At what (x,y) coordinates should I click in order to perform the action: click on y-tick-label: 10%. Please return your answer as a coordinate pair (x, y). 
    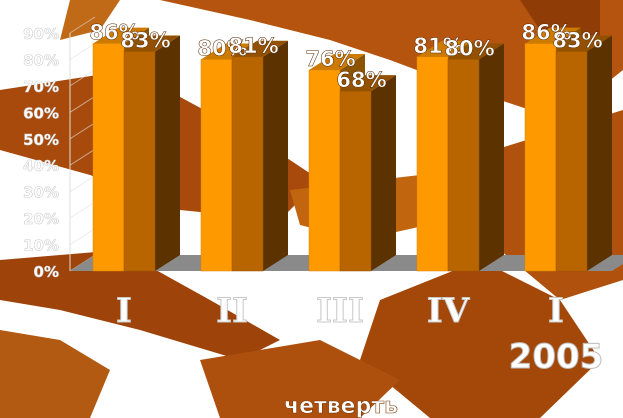
    Looking at the image, I should click on (41, 246).